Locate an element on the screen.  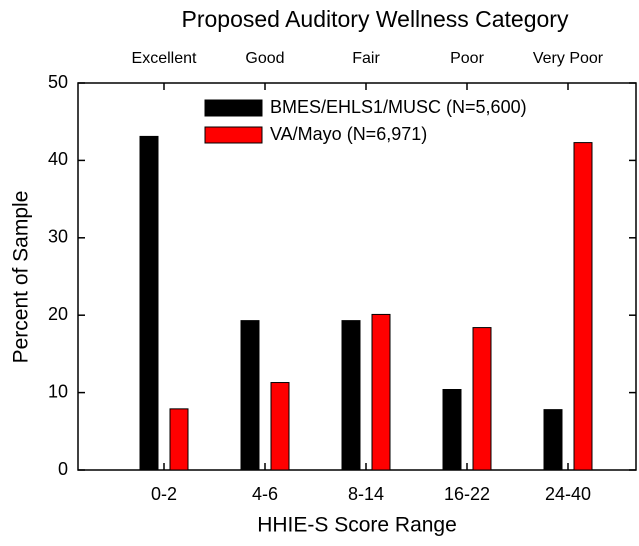
y-axis-label: Percent of Sample is located at coordinates (21, 277).